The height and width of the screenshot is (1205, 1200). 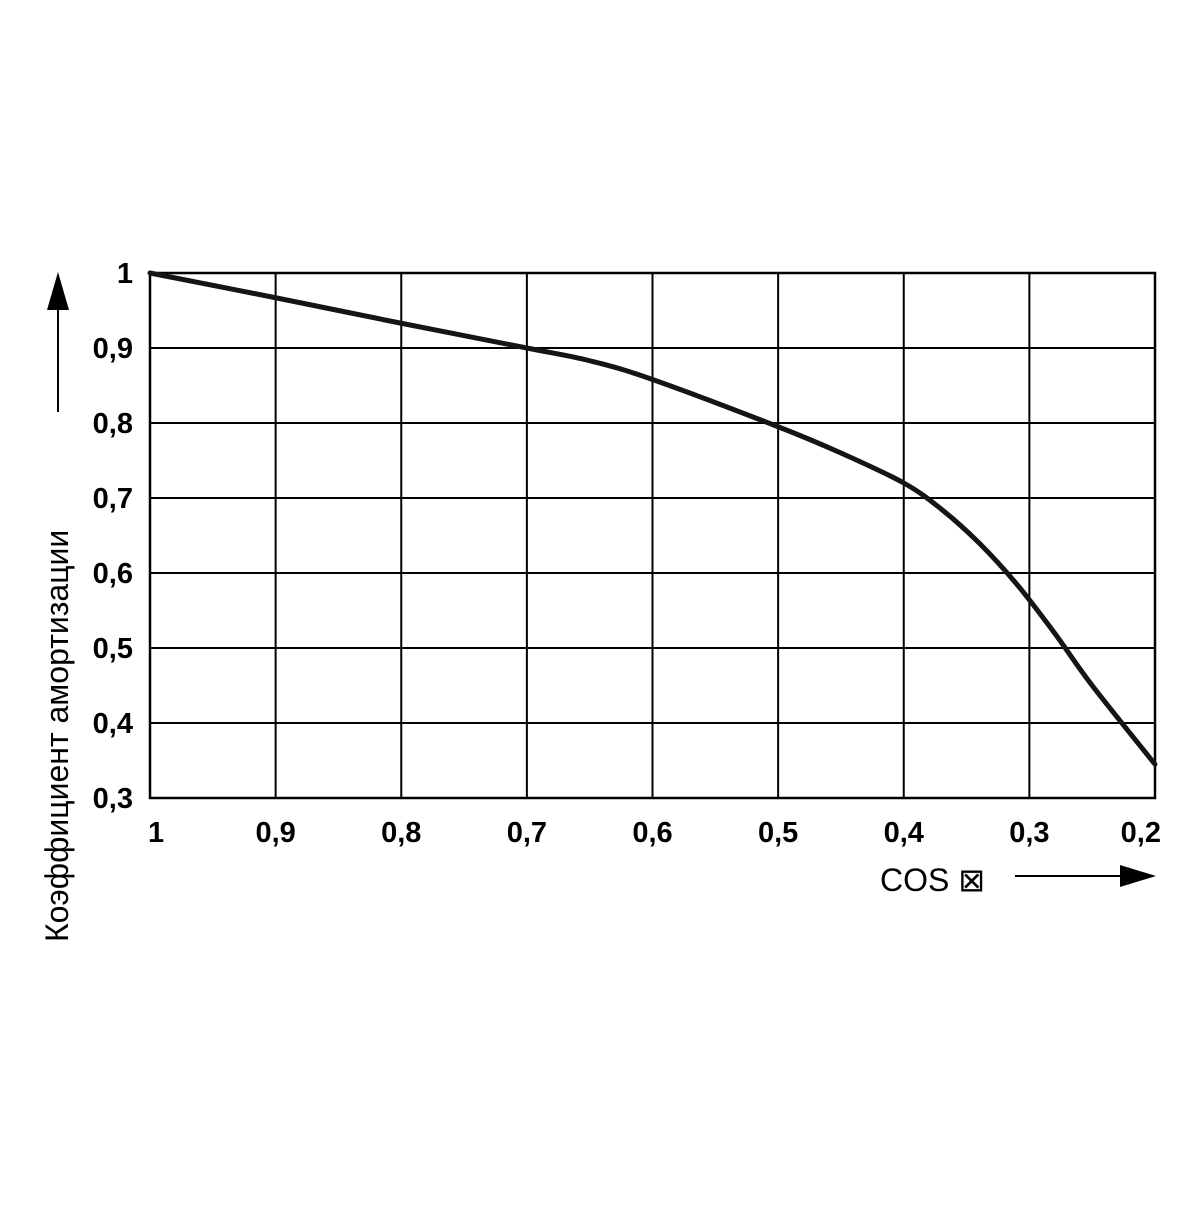 I want to click on y-tick-label: 0,3, so click(x=113, y=799).